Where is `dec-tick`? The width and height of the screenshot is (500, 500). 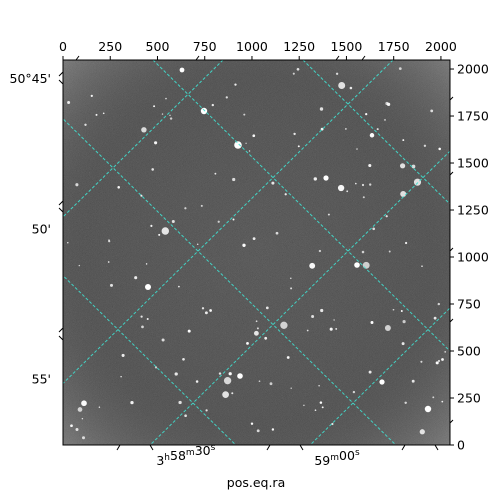
dec-tick is located at coordinates (61, 82).